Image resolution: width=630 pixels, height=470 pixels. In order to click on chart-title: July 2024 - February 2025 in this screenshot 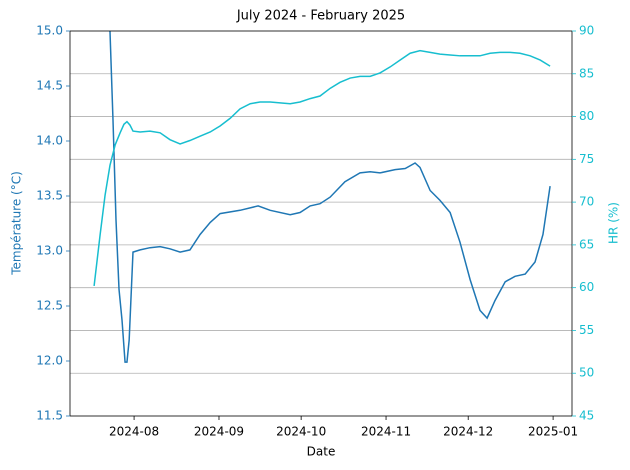, I will do `click(320, 16)`.